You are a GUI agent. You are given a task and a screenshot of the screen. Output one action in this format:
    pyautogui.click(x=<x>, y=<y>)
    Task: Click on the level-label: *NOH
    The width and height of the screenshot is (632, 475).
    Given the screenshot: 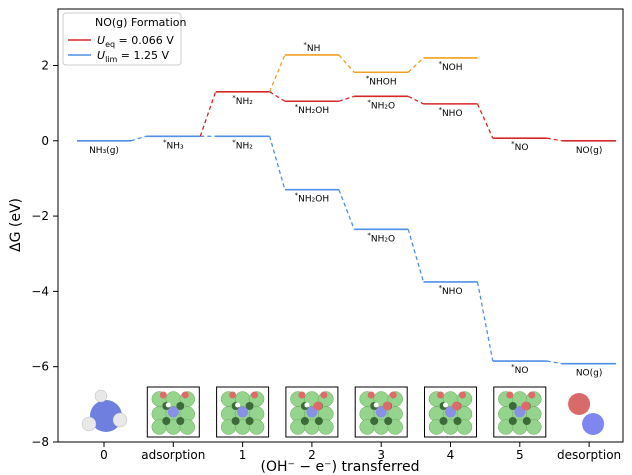 What is the action you would take?
    pyautogui.click(x=450, y=66)
    